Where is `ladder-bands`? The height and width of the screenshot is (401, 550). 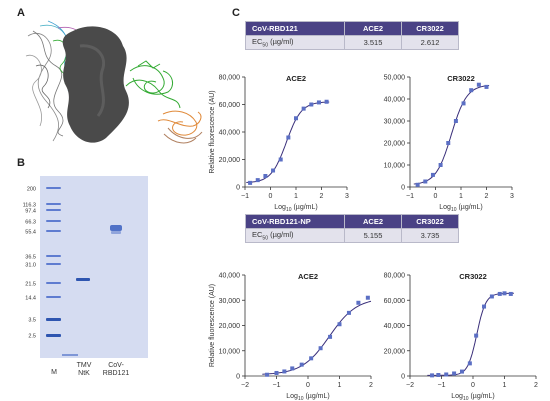 ladder-bands is located at coordinates (53, 262).